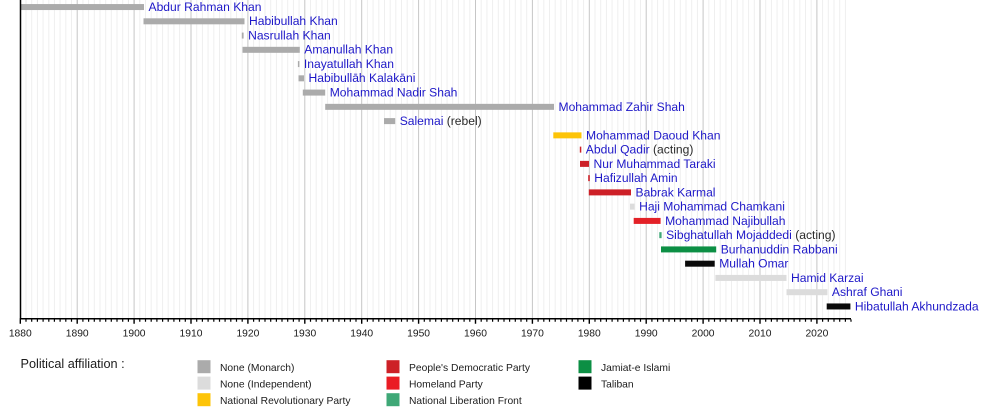  Describe the element at coordinates (247, 333) in the screenshot. I see `svg-text: 1920` at that location.